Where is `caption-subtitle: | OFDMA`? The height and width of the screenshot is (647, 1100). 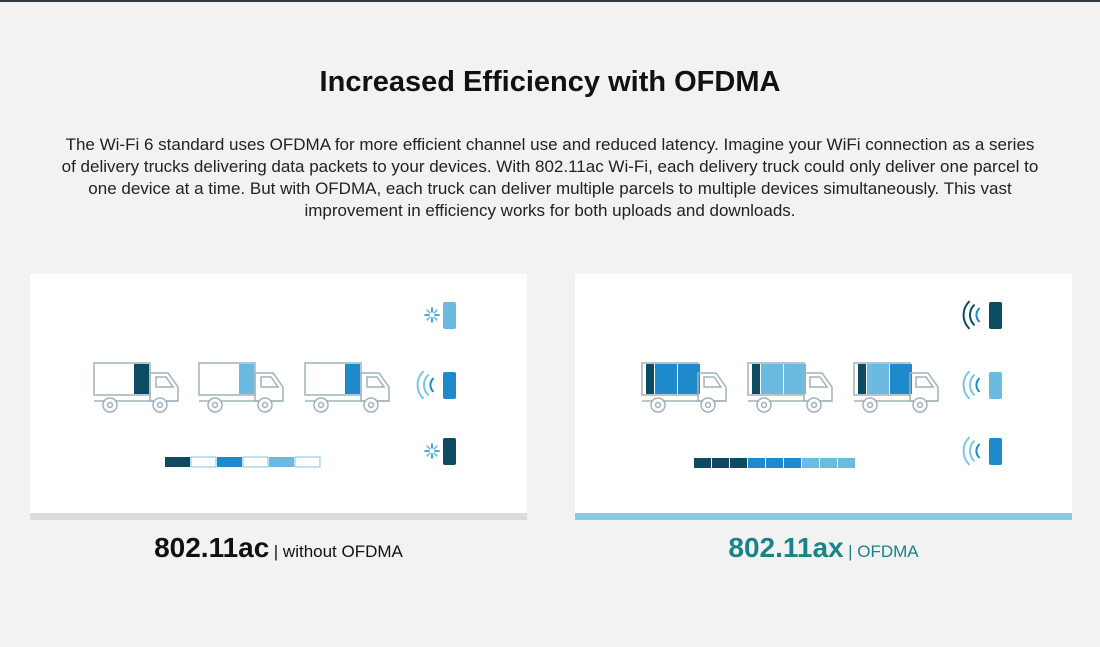
caption-subtitle: | OFDMA is located at coordinates (883, 551).